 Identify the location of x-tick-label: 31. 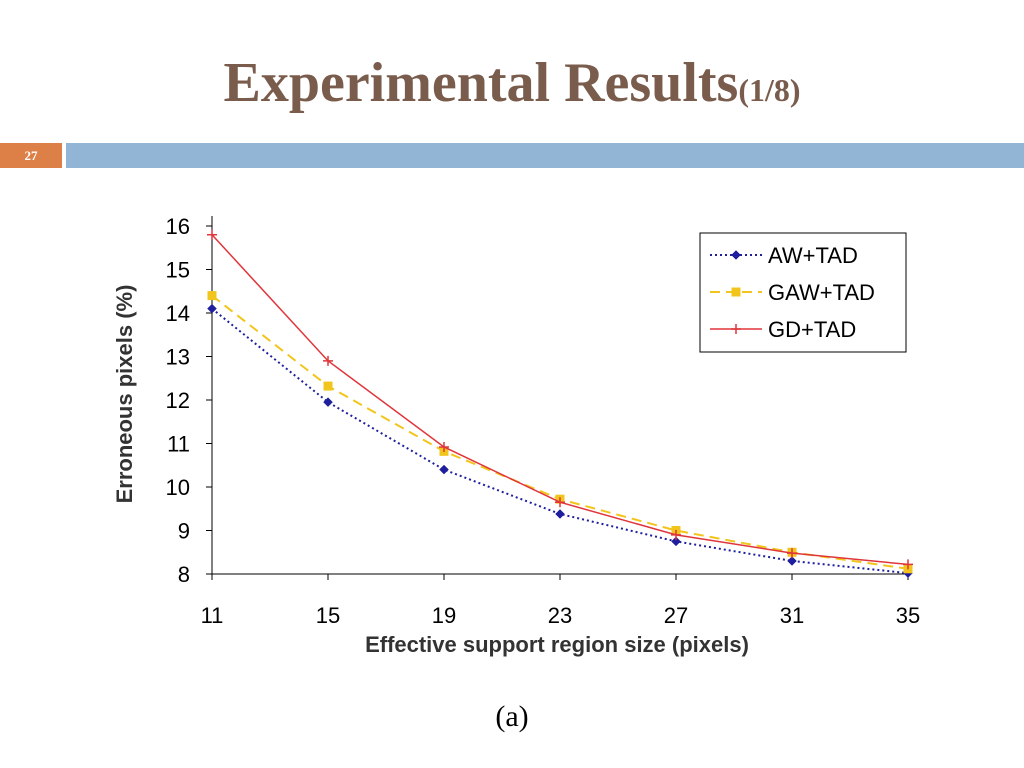
(792, 615).